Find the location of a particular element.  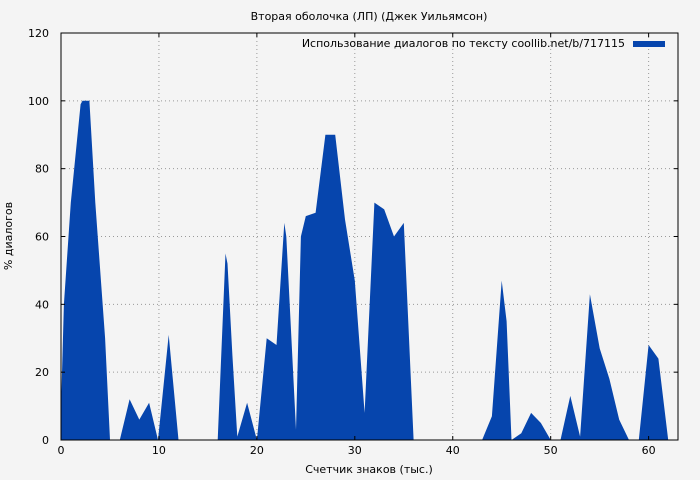

y-axis-label: % диалогов is located at coordinates (8, 236).